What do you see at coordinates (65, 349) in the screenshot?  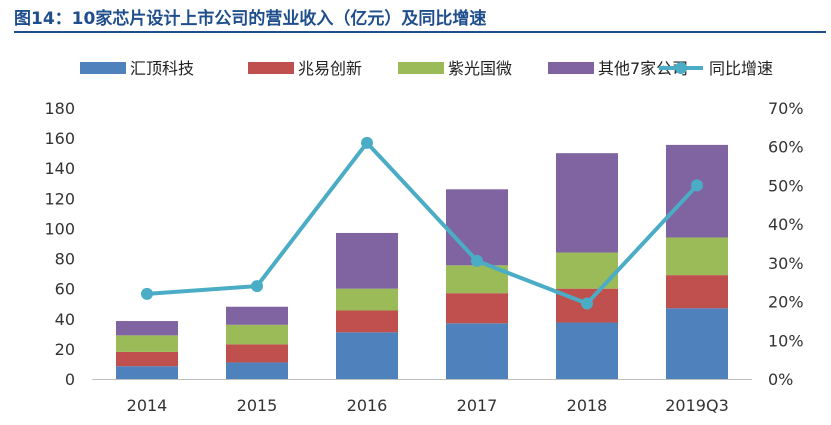 I see `y-tick-label: 20` at bounding box center [65, 349].